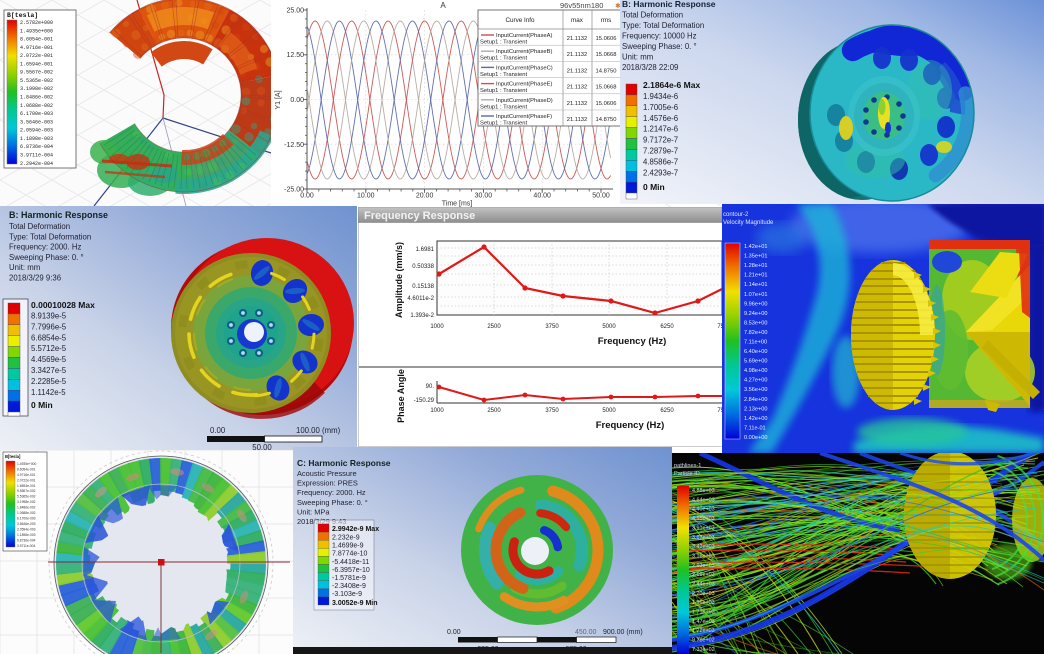 This screenshot has height=654, width=1044. Describe the element at coordinates (366, 196) in the screenshot. I see `svg-text: 10.00` at that location.